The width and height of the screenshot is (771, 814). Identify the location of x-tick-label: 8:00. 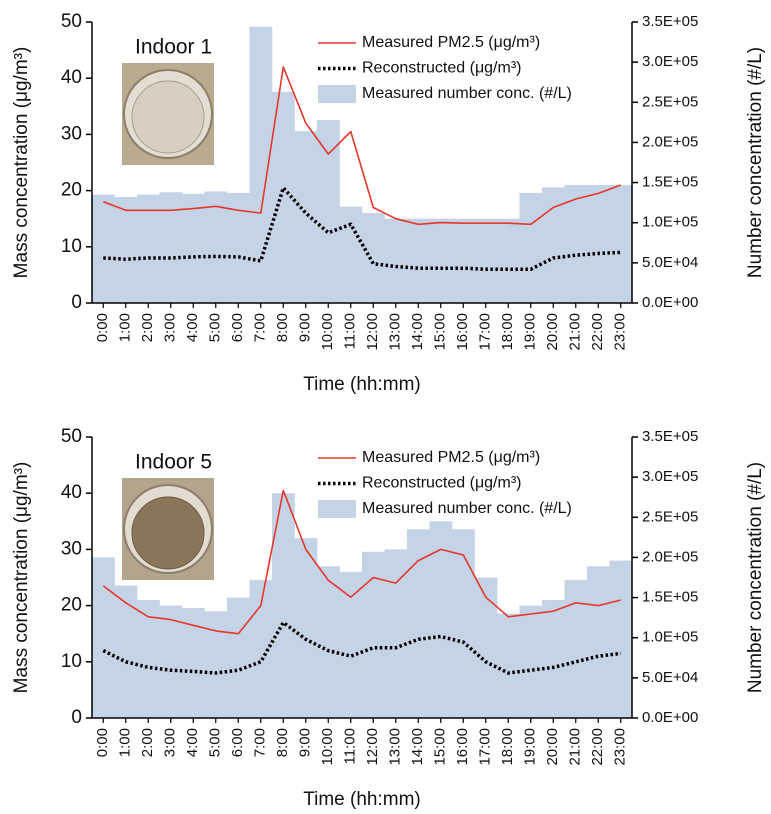
(282, 327).